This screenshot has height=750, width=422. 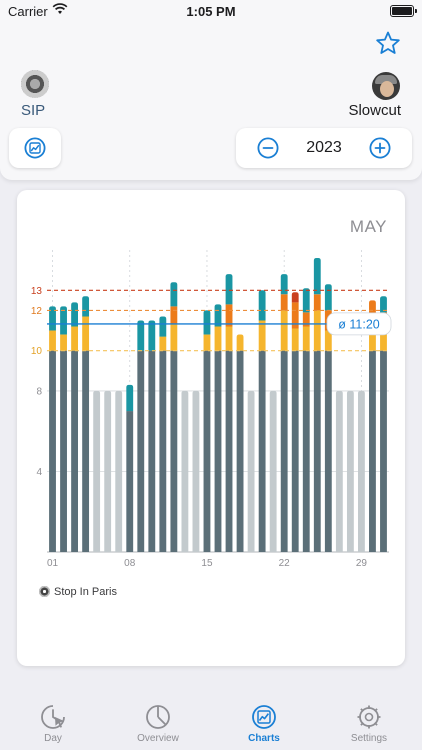 I want to click on x-tick-label: 15, so click(x=207, y=563).